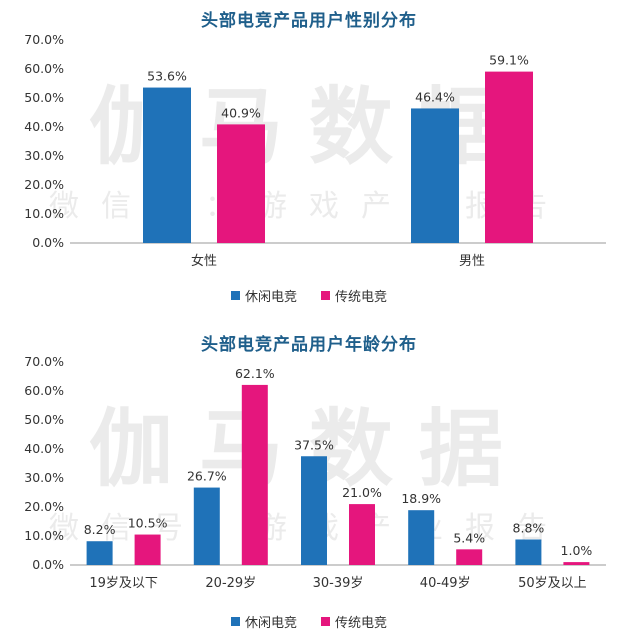 Image resolution: width=618 pixels, height=640 pixels. Describe the element at coordinates (472, 261) in the screenshot. I see `x-category-label: 男性` at that location.